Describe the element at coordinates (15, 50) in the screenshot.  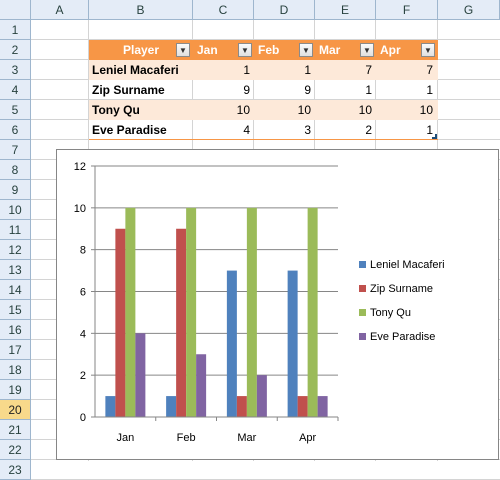
I see `row-header: 2` at that location.